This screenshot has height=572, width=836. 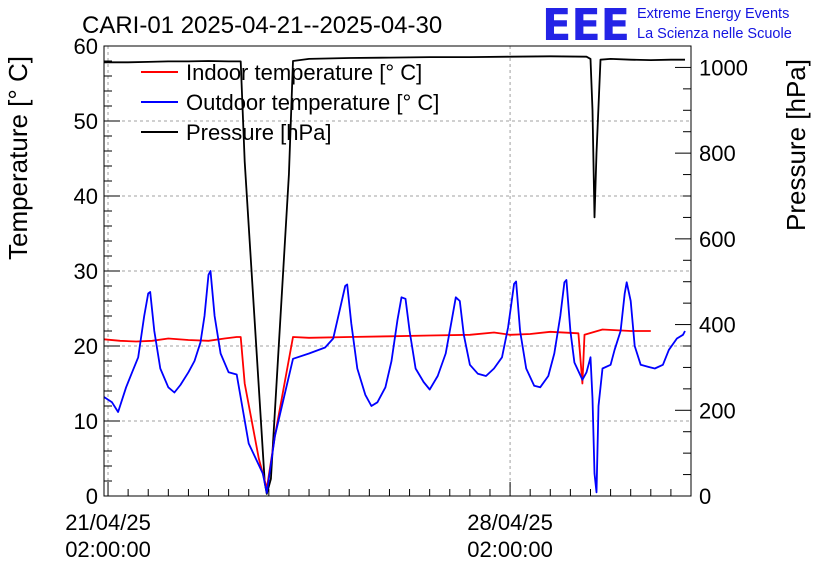 I want to click on legend-label: Pressure [hPa], so click(x=259, y=132).